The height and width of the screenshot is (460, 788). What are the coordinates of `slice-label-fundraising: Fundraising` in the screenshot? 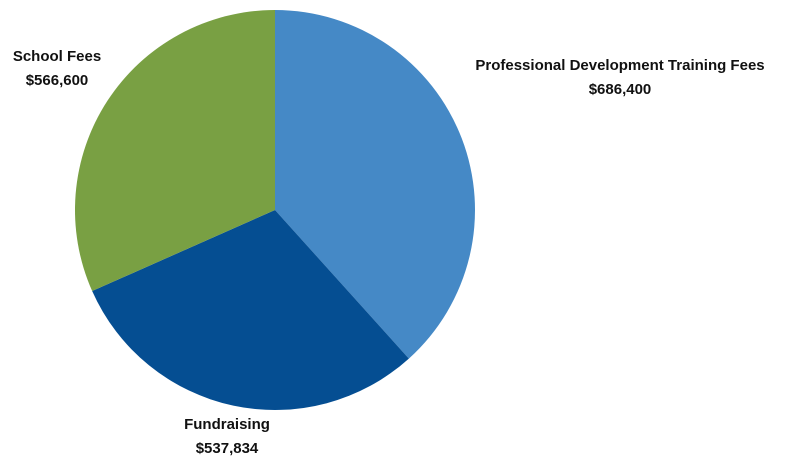 It's located at (227, 424).